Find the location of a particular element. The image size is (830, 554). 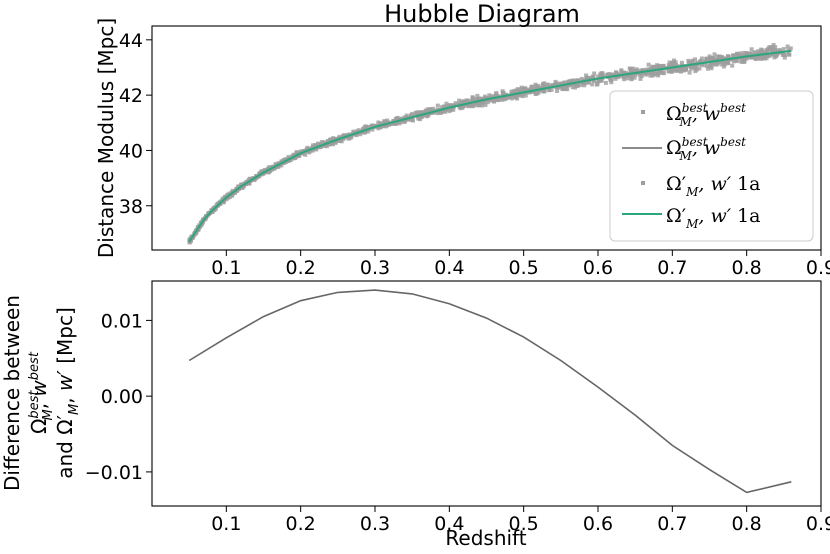

legend-1a: 1a is located at coordinates (748, 216).